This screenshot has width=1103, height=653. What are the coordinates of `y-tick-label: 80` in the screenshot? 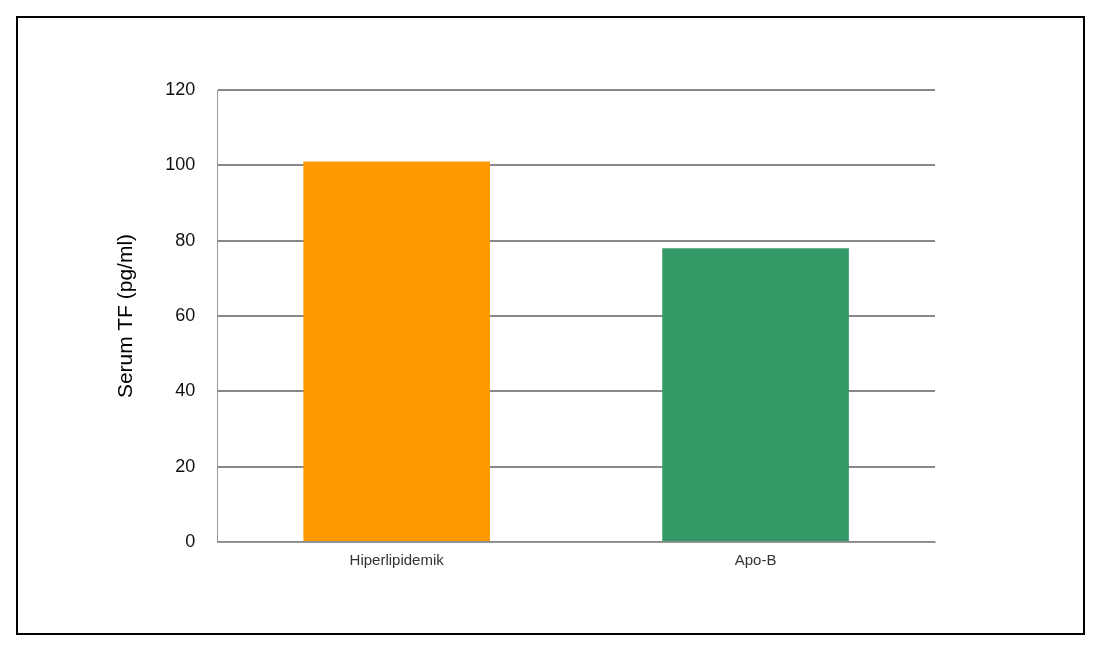 It's located at (185, 239).